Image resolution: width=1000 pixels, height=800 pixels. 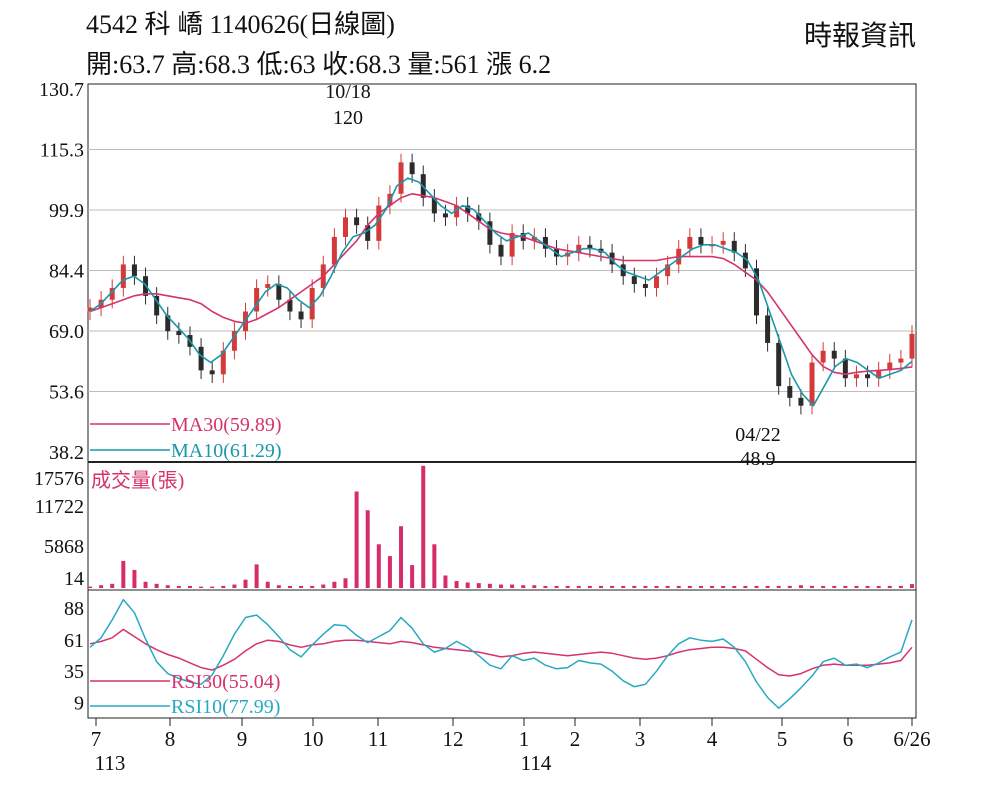 I want to click on volume-panel-title: 成交量(張), so click(x=137, y=480).